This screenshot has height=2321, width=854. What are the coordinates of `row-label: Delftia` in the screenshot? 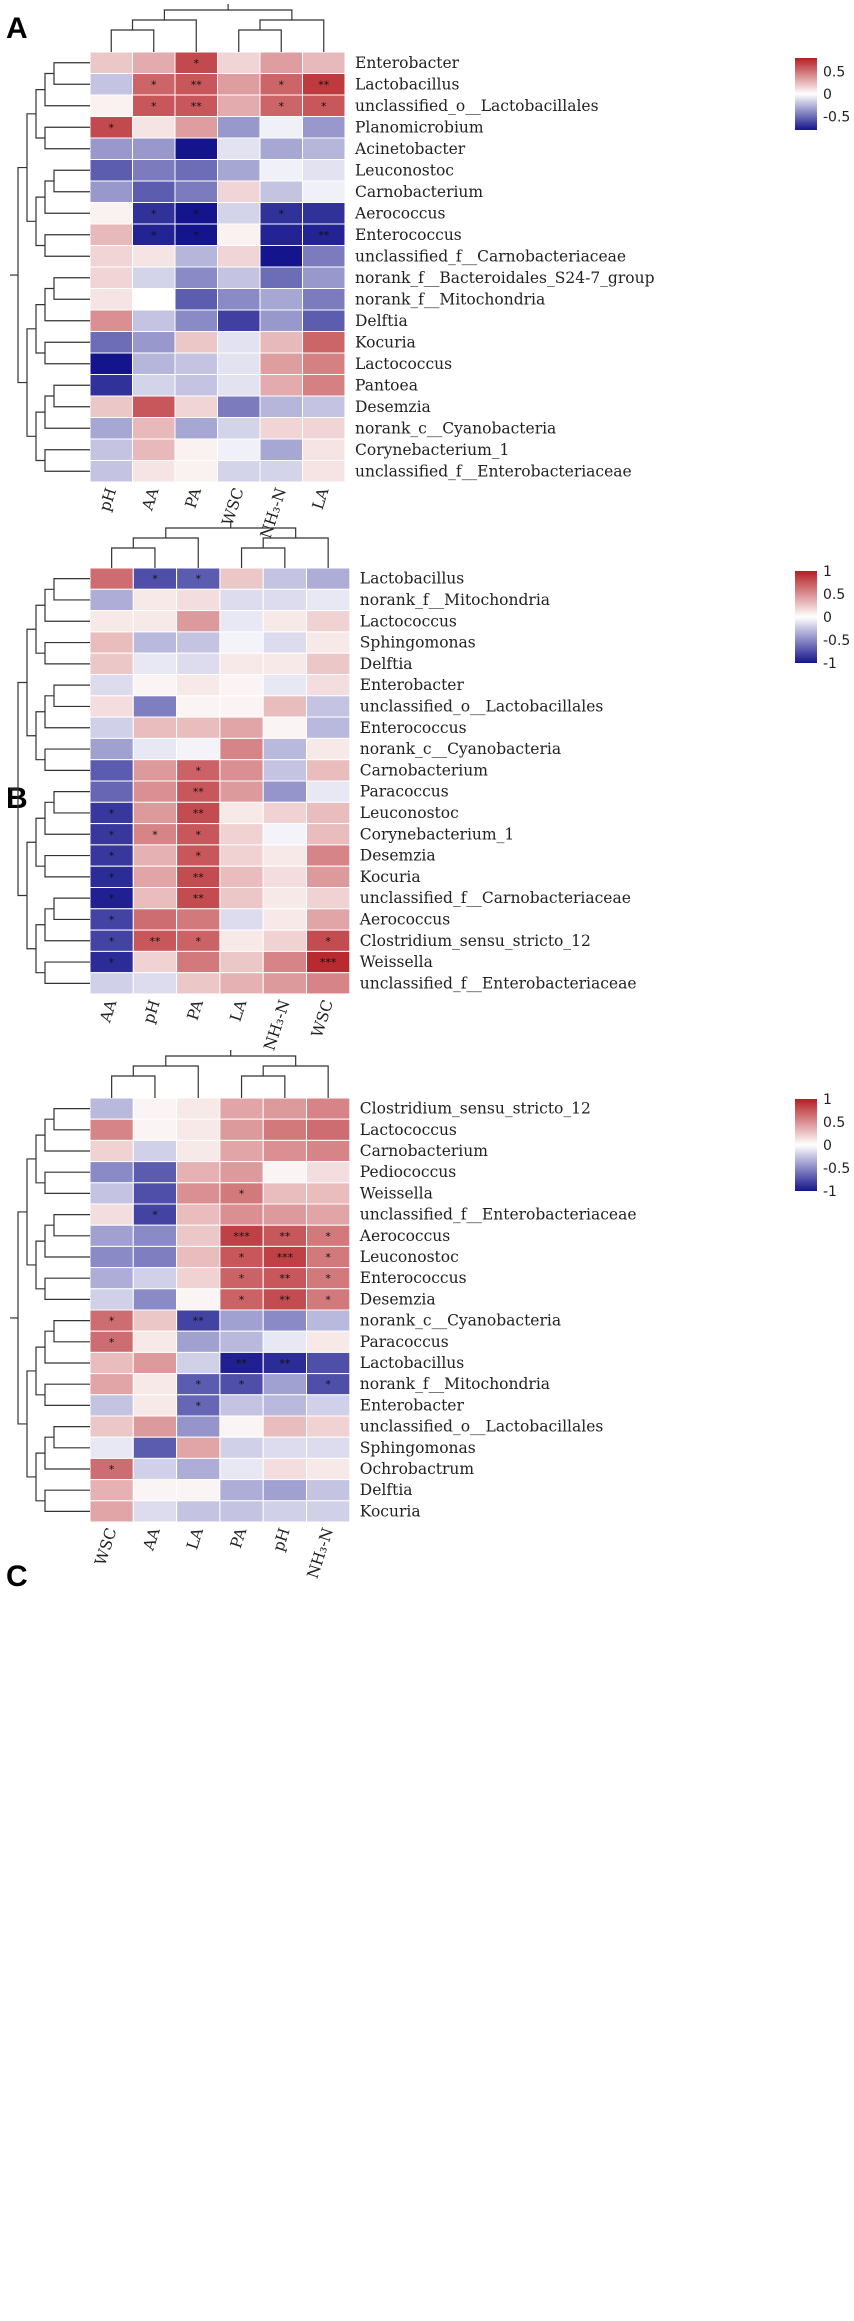 It's located at (381, 321).